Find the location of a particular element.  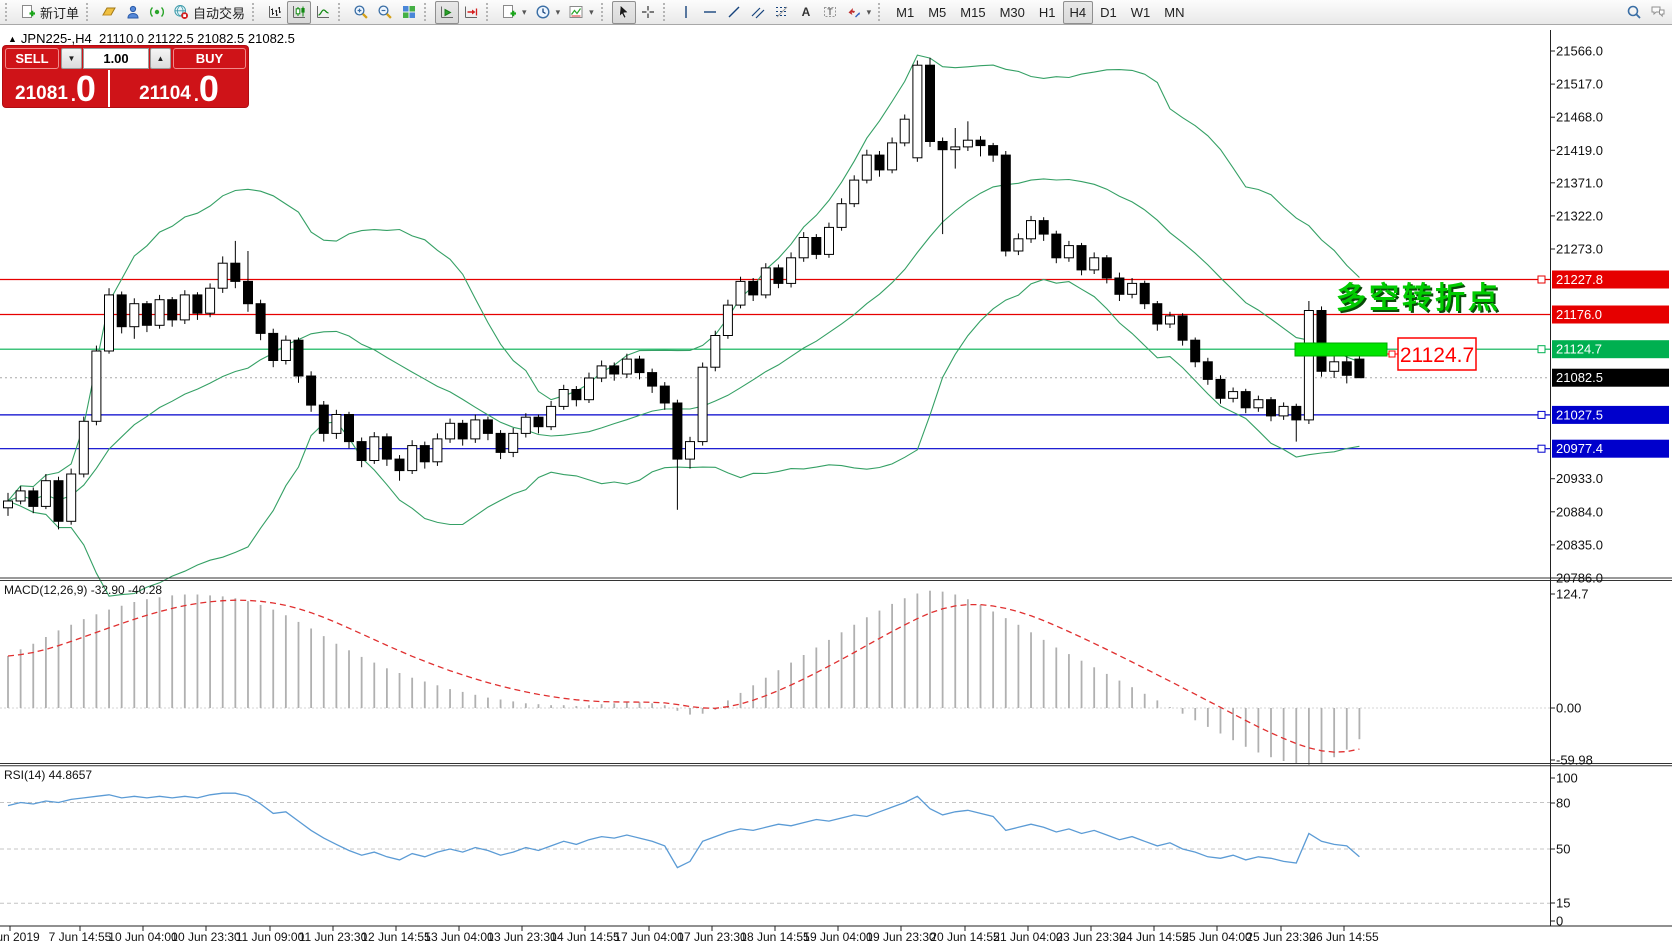

buy-button: BUY is located at coordinates (209, 58).